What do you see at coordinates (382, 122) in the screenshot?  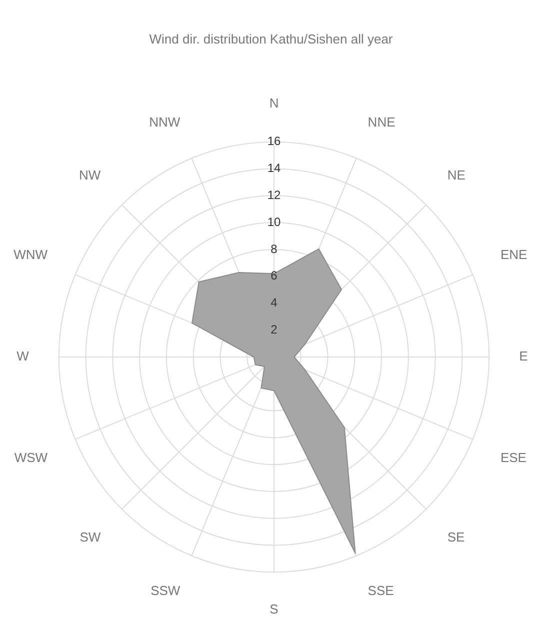 I see `spoke-label: NNE` at bounding box center [382, 122].